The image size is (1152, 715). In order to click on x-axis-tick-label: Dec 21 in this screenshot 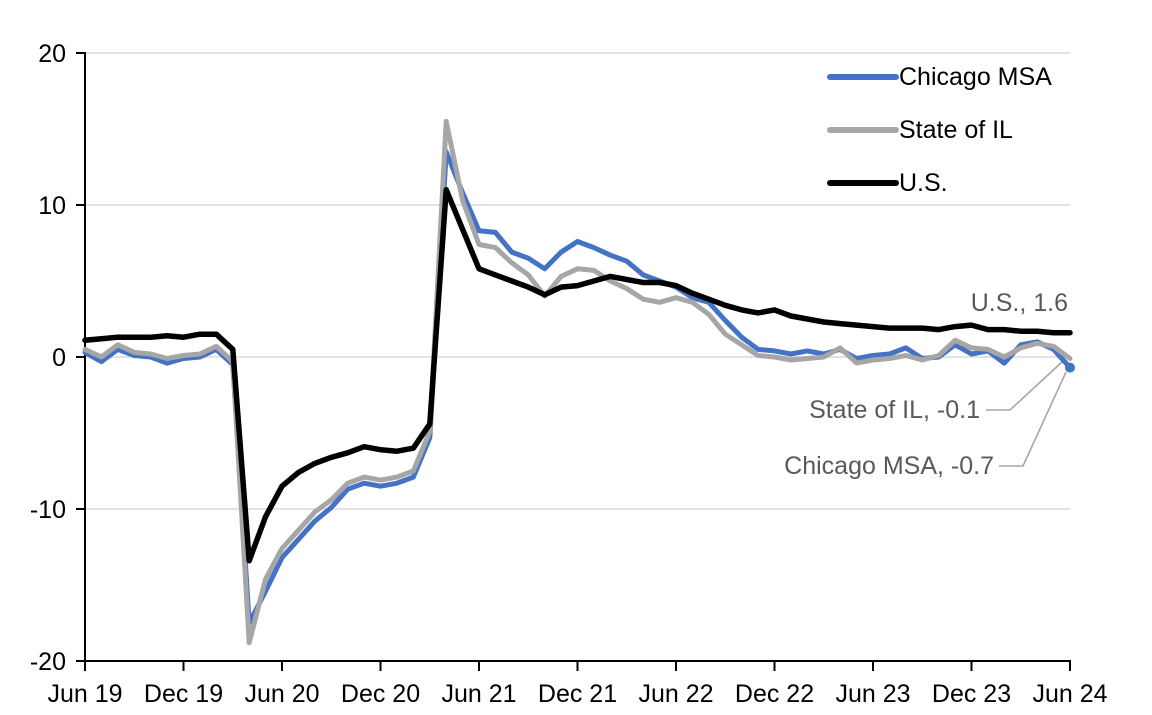, I will do `click(577, 694)`.